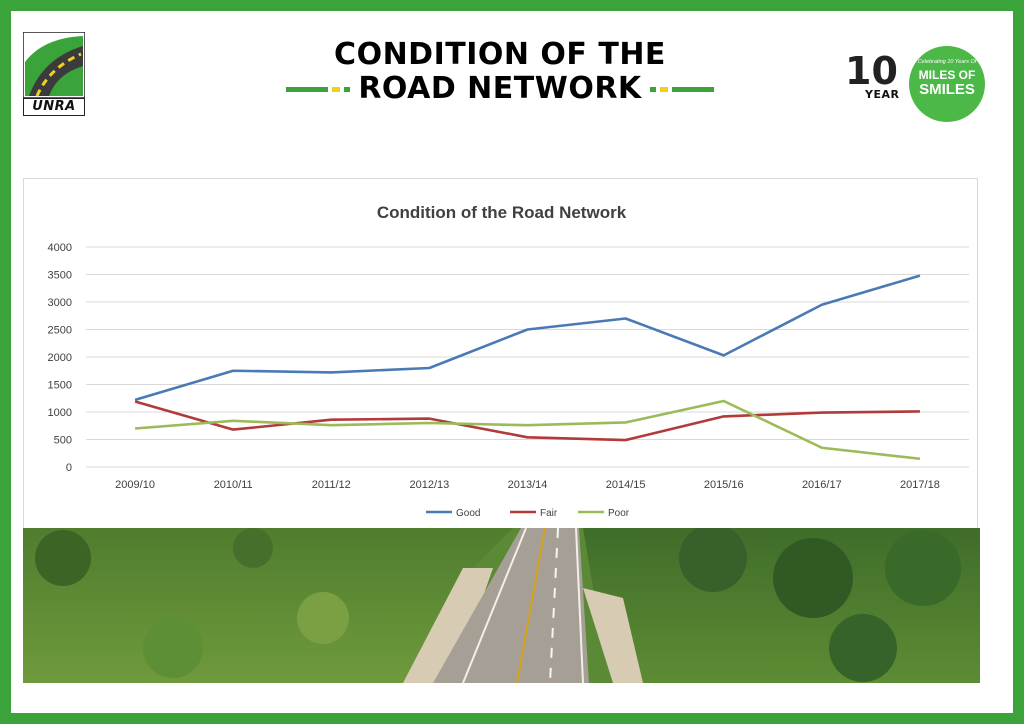  What do you see at coordinates (60, 413) in the screenshot?
I see `y-tick-label: 1000` at bounding box center [60, 413].